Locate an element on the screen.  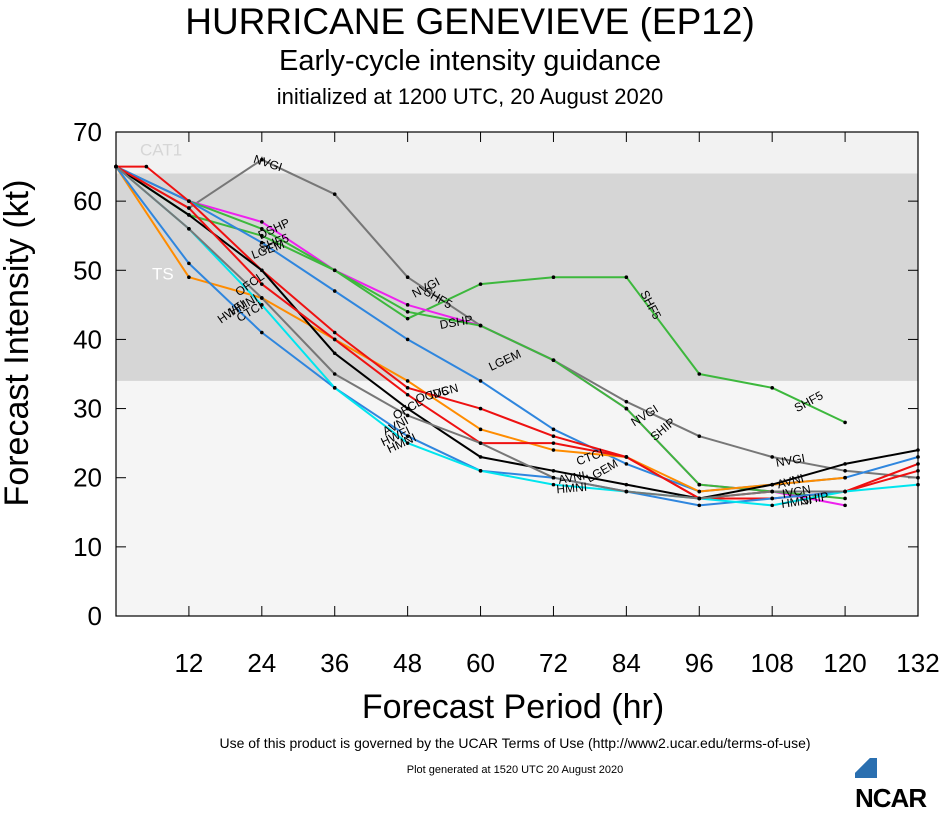
x-tick-label: 60 is located at coordinates (480, 663).